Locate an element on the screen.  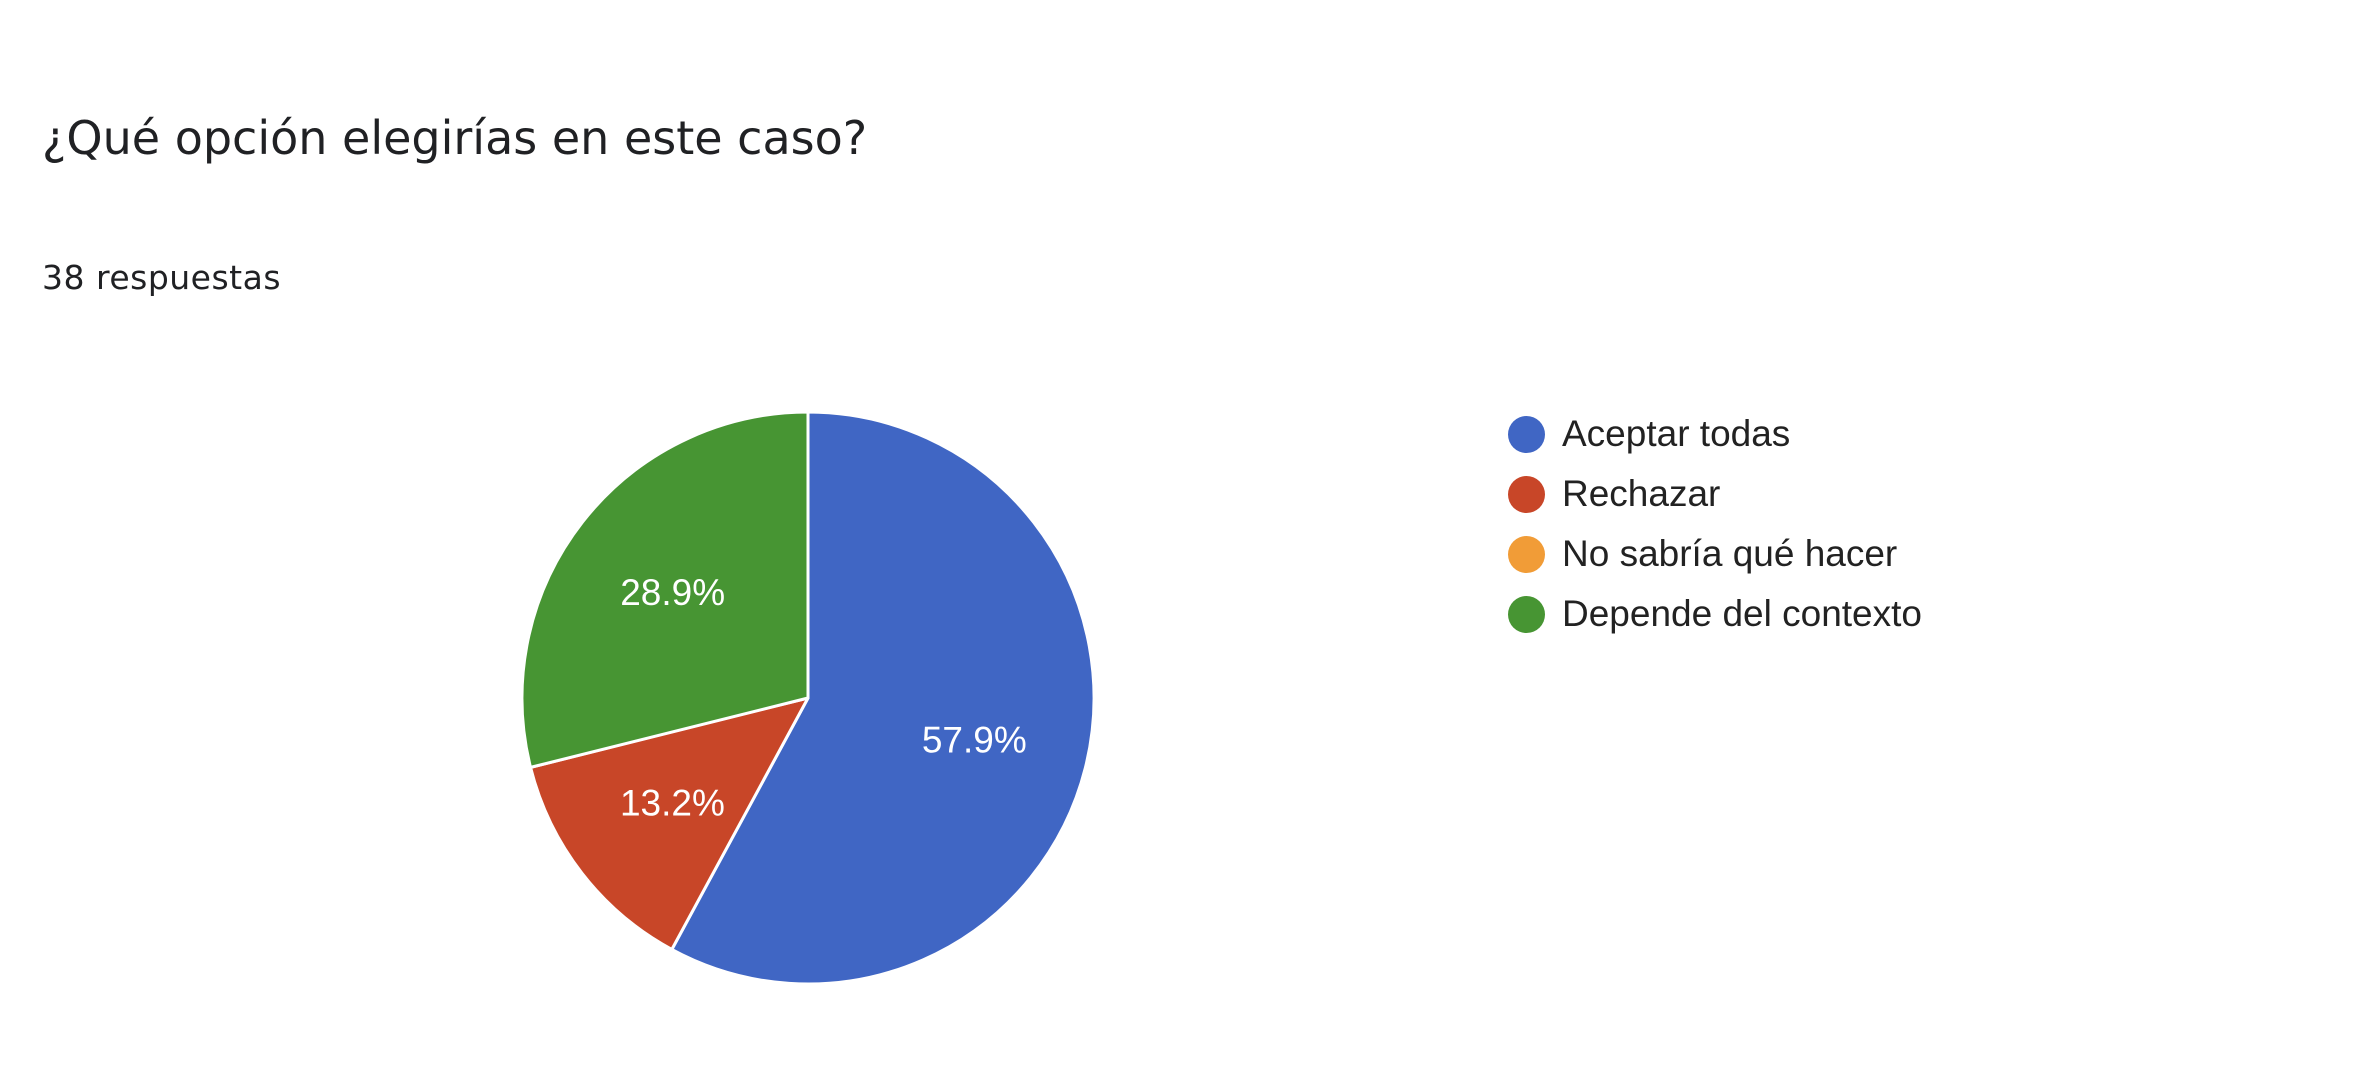
legend-item: Depende del contexto is located at coordinates (1715, 614).